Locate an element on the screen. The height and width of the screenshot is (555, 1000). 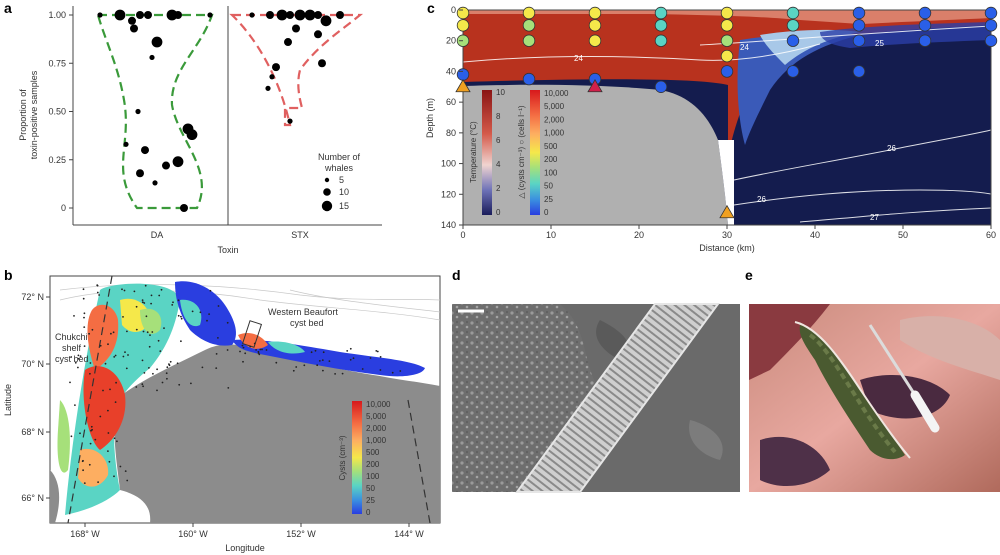
c-xtick-label: 20 is located at coordinates (639, 235).